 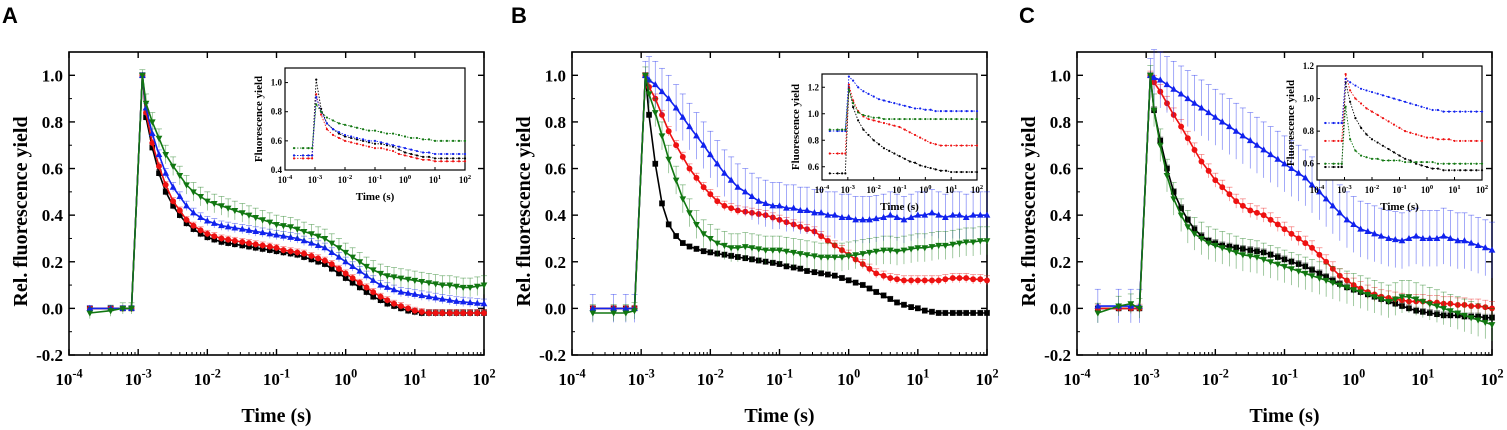 What do you see at coordinates (917, 377) in the screenshot?
I see `x-tick-label: 10¹` at bounding box center [917, 377].